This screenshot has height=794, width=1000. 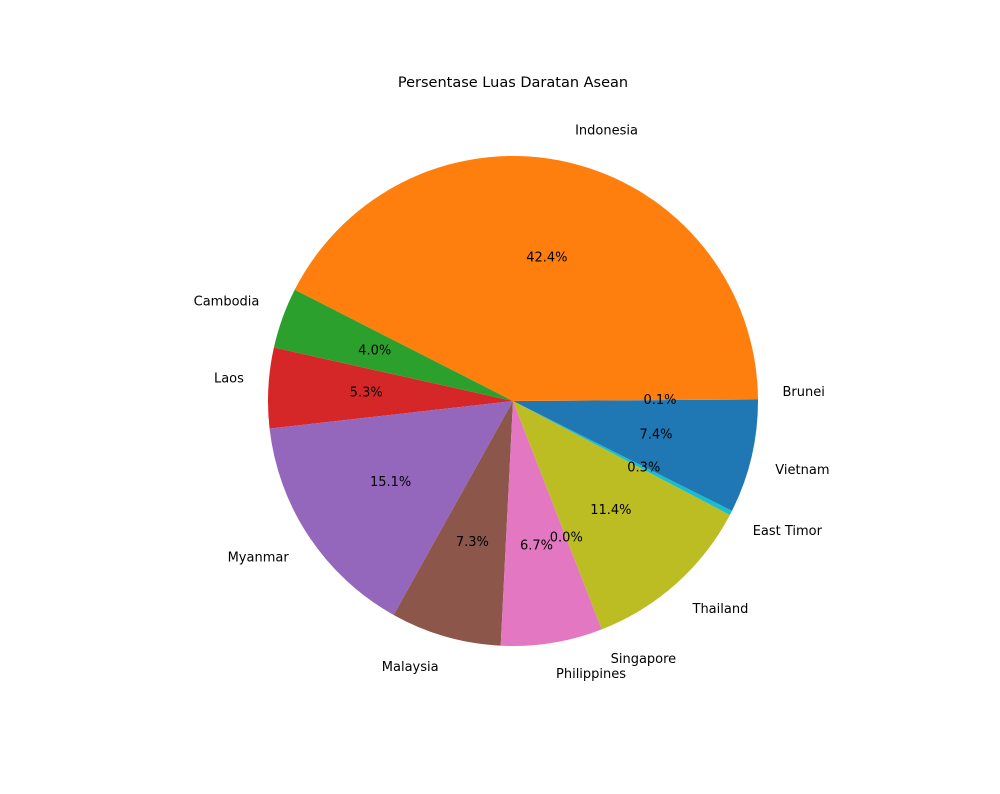 What do you see at coordinates (390, 482) in the screenshot?
I see `pct-label-myanmar: 15.1%` at bounding box center [390, 482].